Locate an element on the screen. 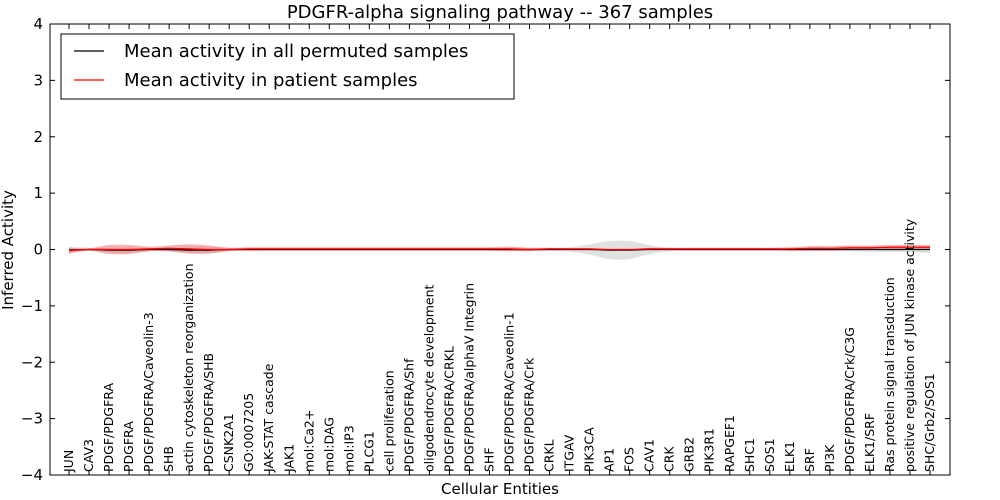  x-tick-label: CSNK2A1 is located at coordinates (228, 442).